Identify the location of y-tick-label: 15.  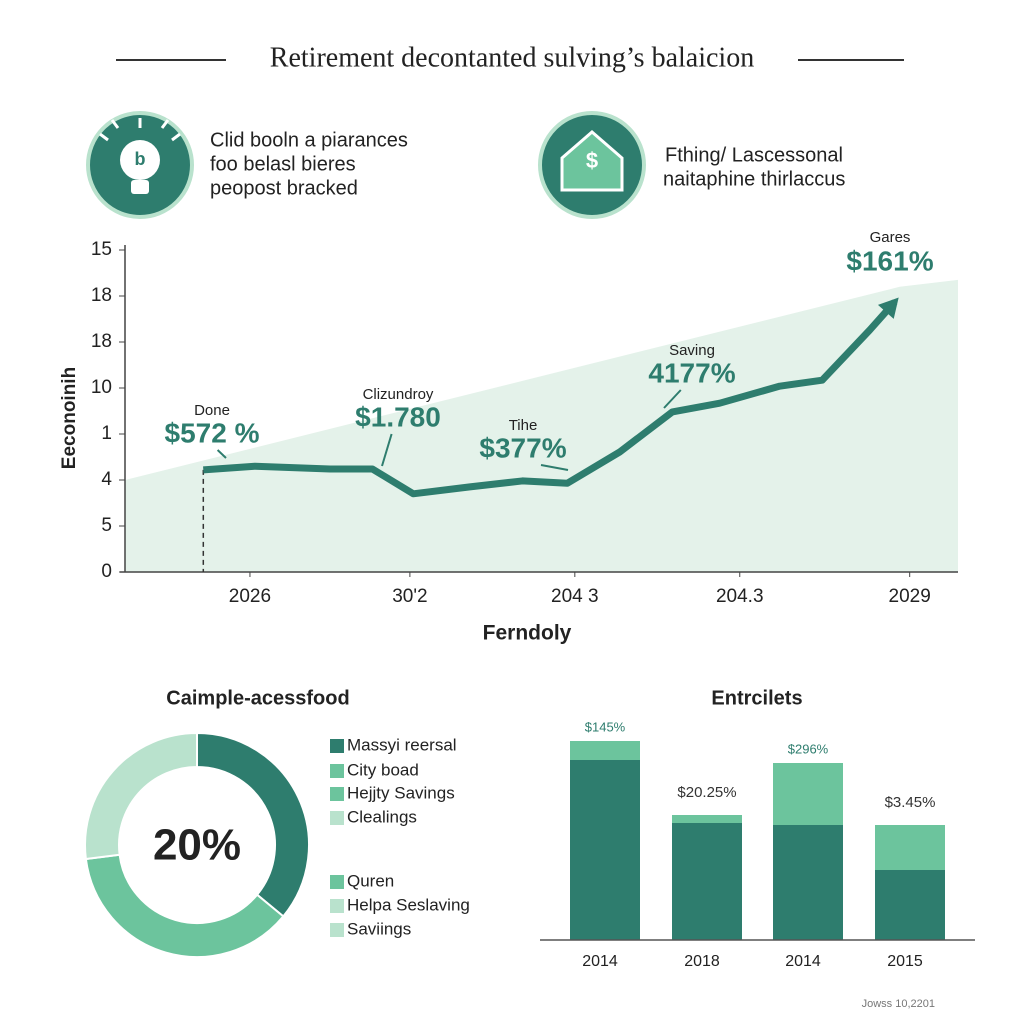
(101, 249).